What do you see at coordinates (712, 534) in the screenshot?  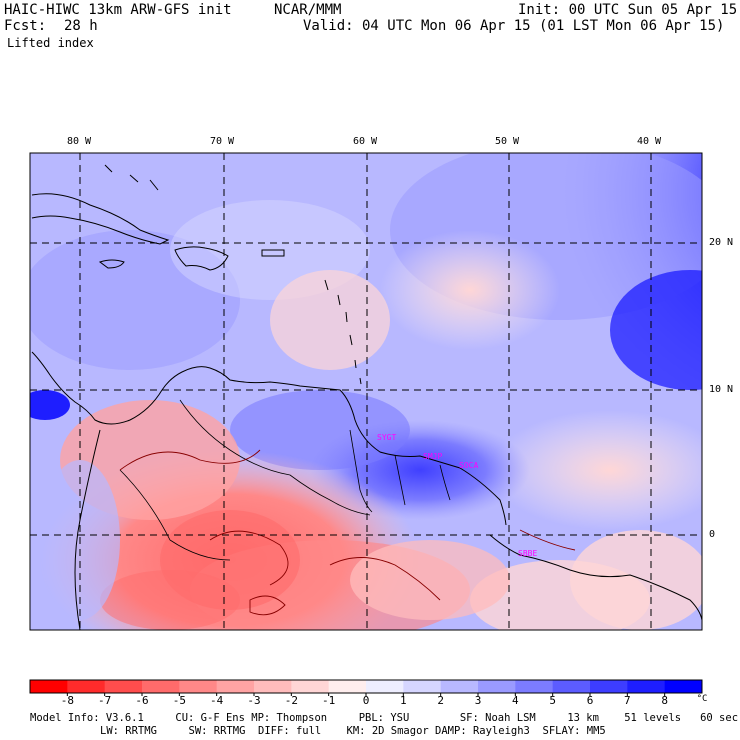 I see `lat-label-equator: 0` at bounding box center [712, 534].